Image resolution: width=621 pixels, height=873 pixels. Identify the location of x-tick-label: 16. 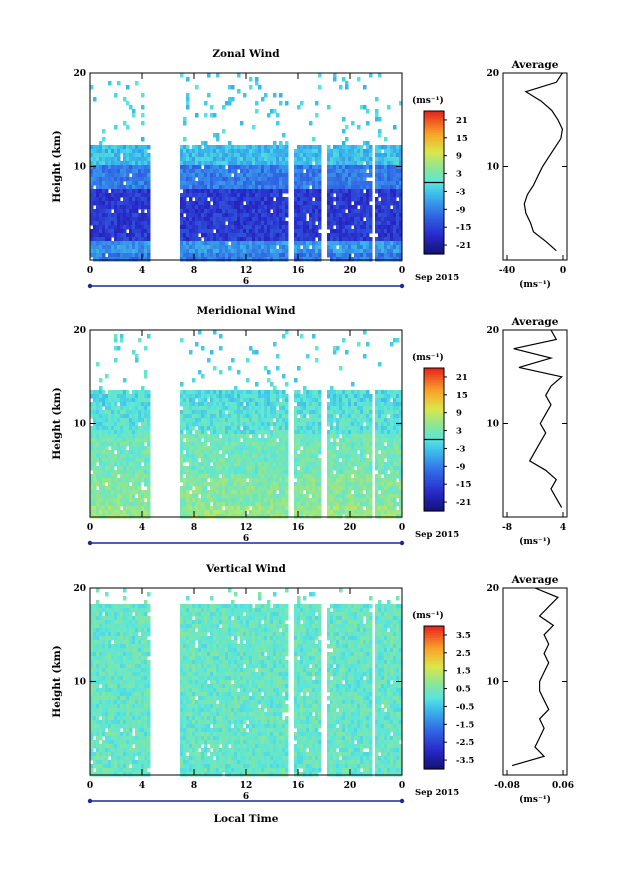
(298, 786).